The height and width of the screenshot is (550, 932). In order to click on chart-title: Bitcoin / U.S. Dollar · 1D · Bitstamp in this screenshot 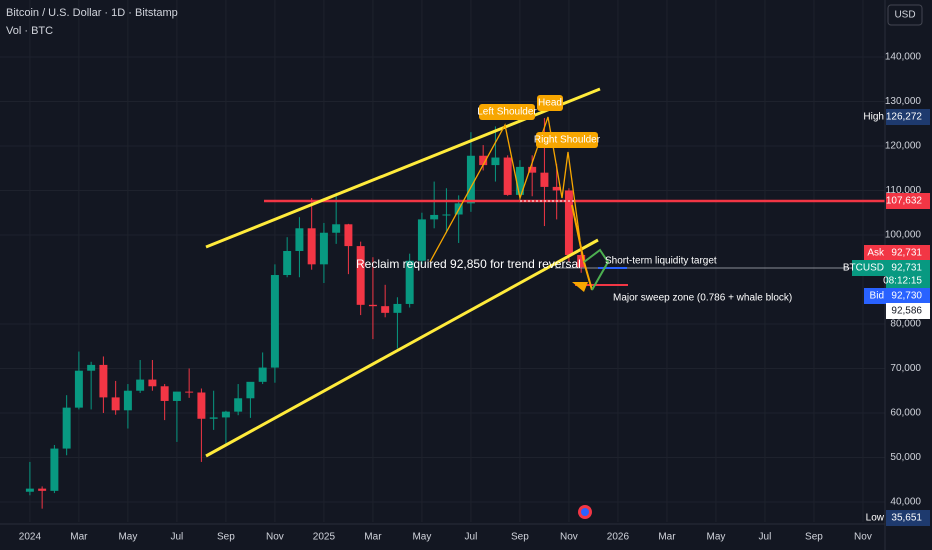, I will do `click(92, 13)`.